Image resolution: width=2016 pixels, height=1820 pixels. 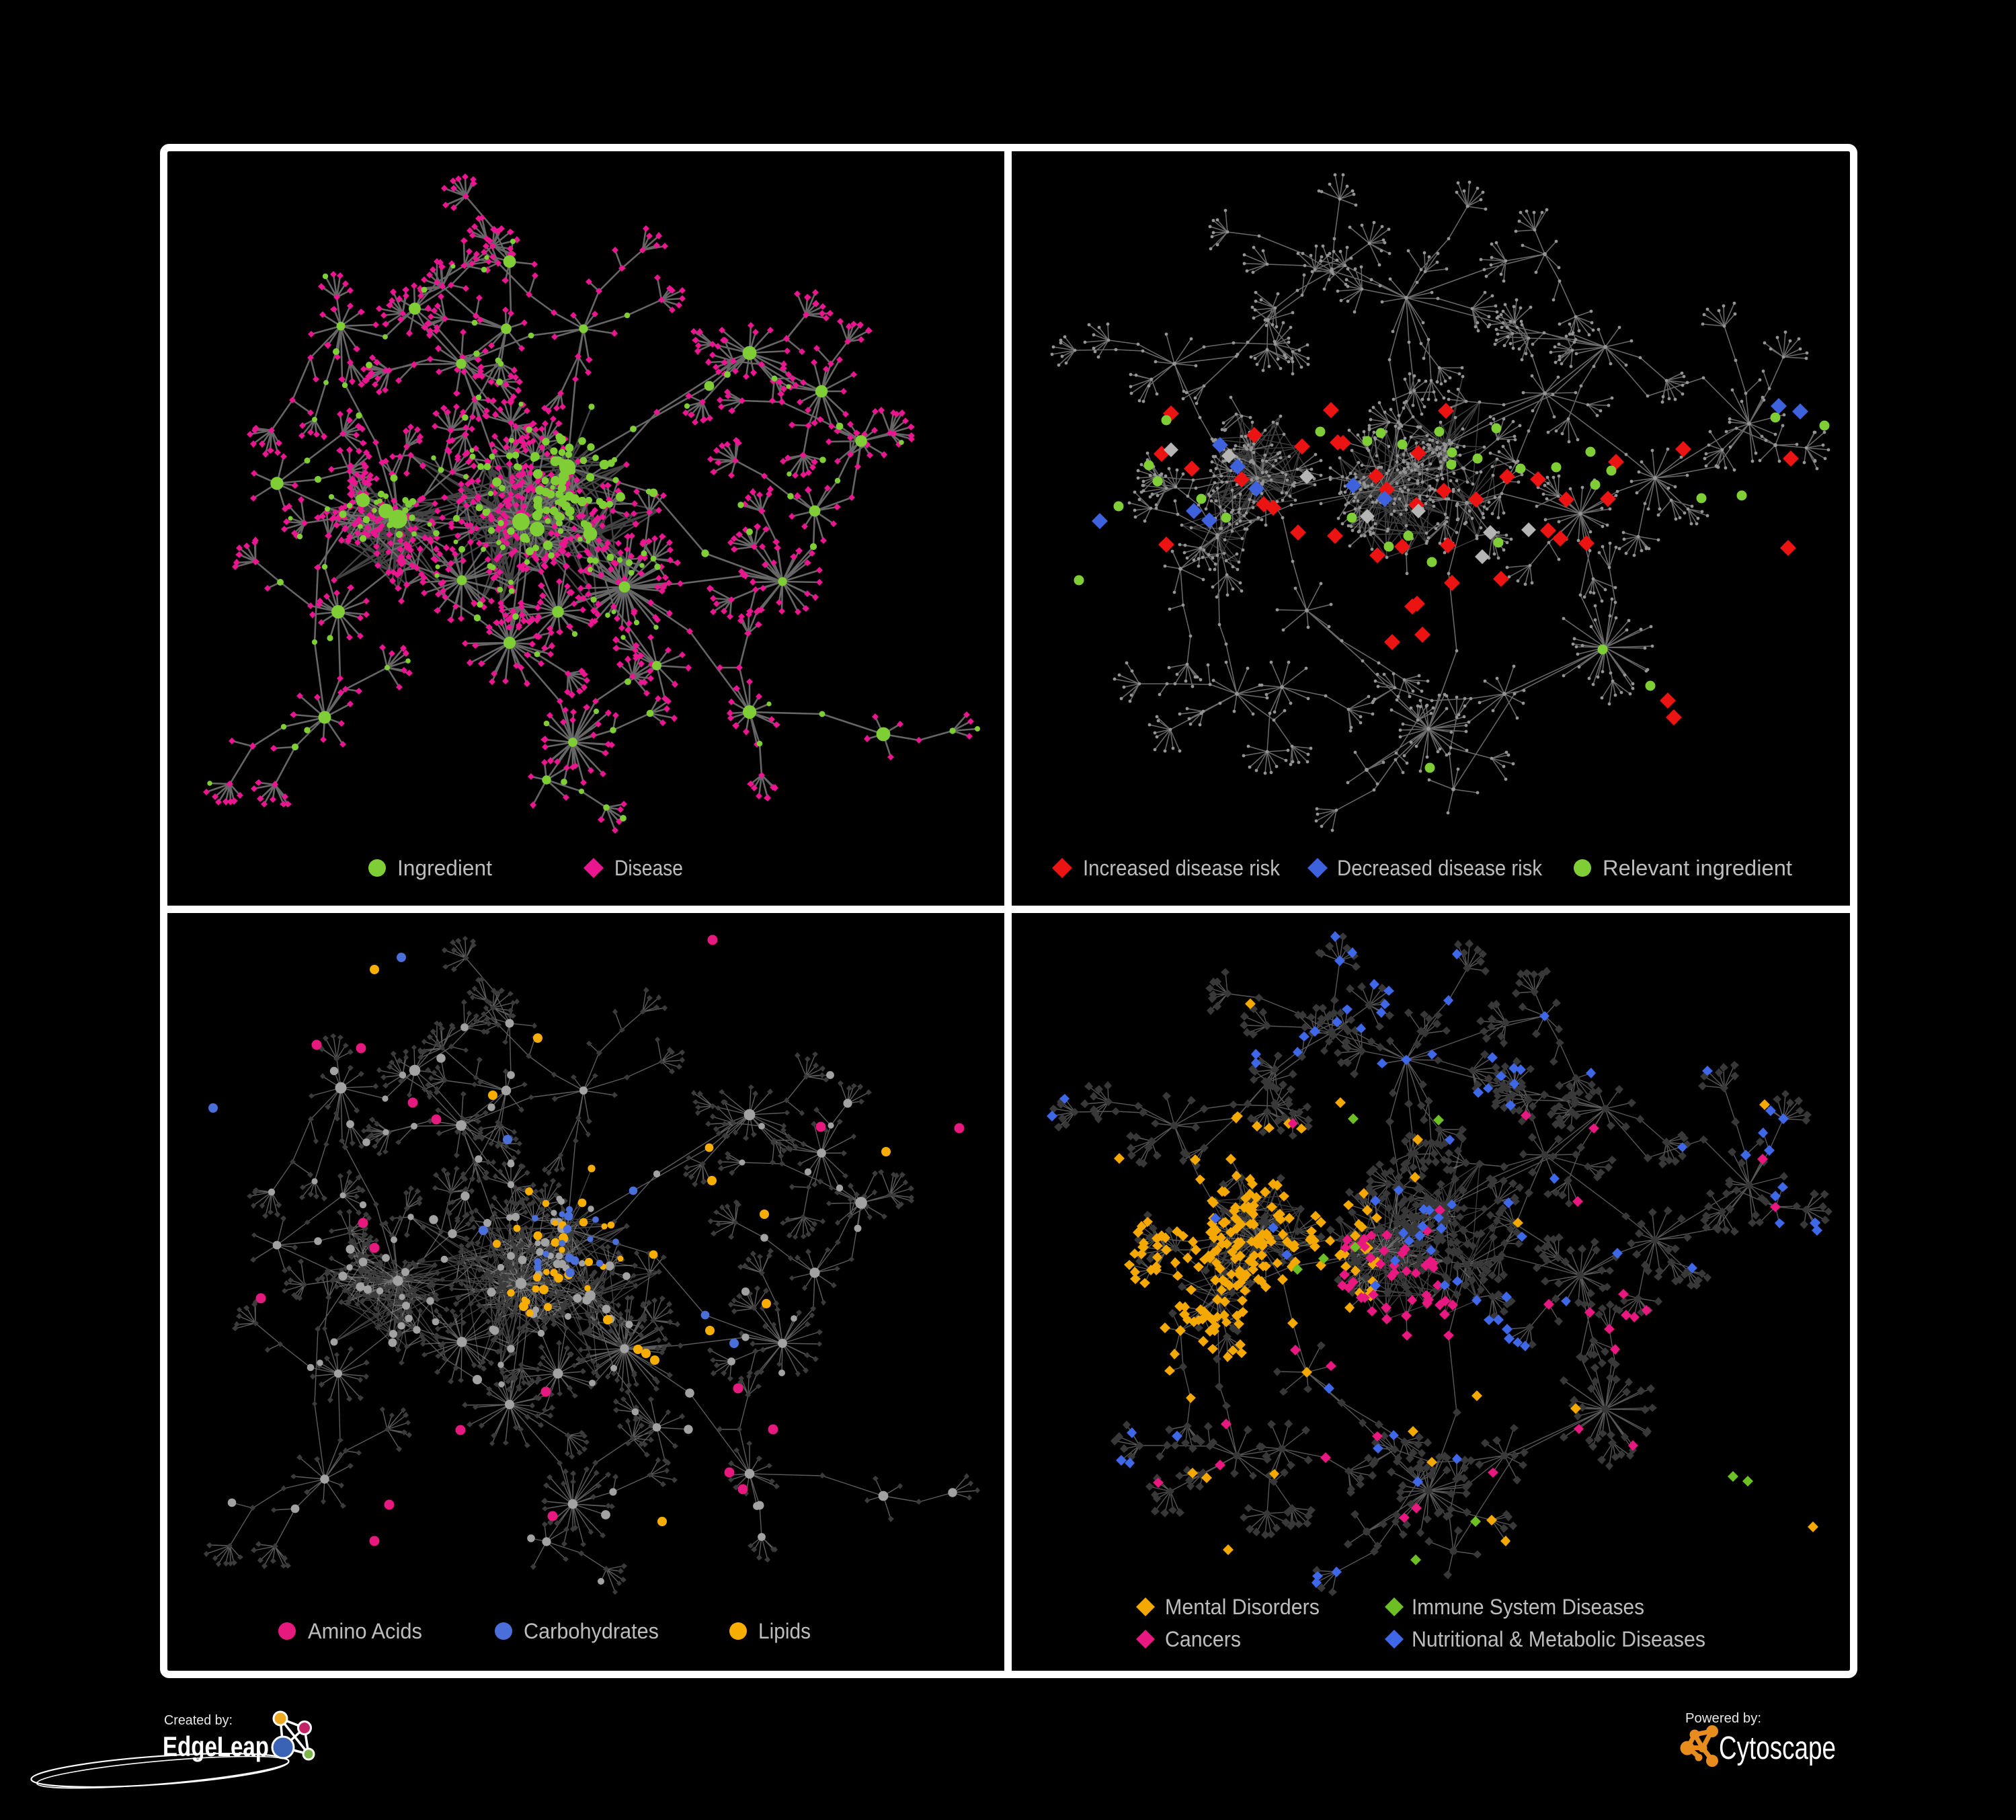 What do you see at coordinates (1182, 868) in the screenshot?
I see `svg-text: Increased disease risk` at bounding box center [1182, 868].